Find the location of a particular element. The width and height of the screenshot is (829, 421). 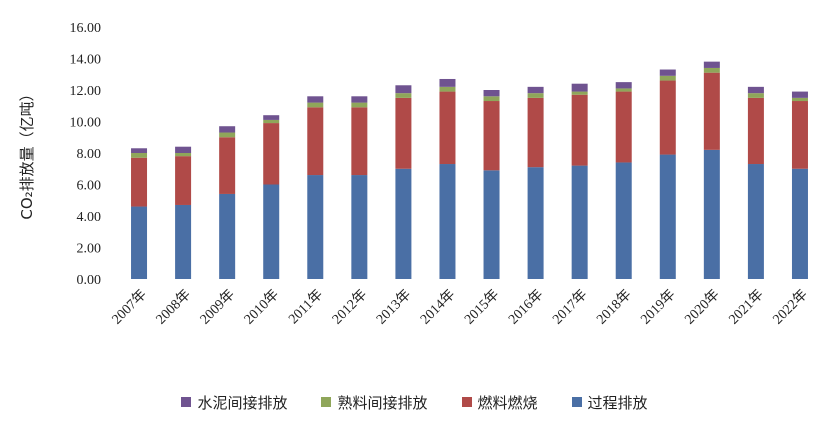

x-tick-label: 2010年 is located at coordinates (261, 307).